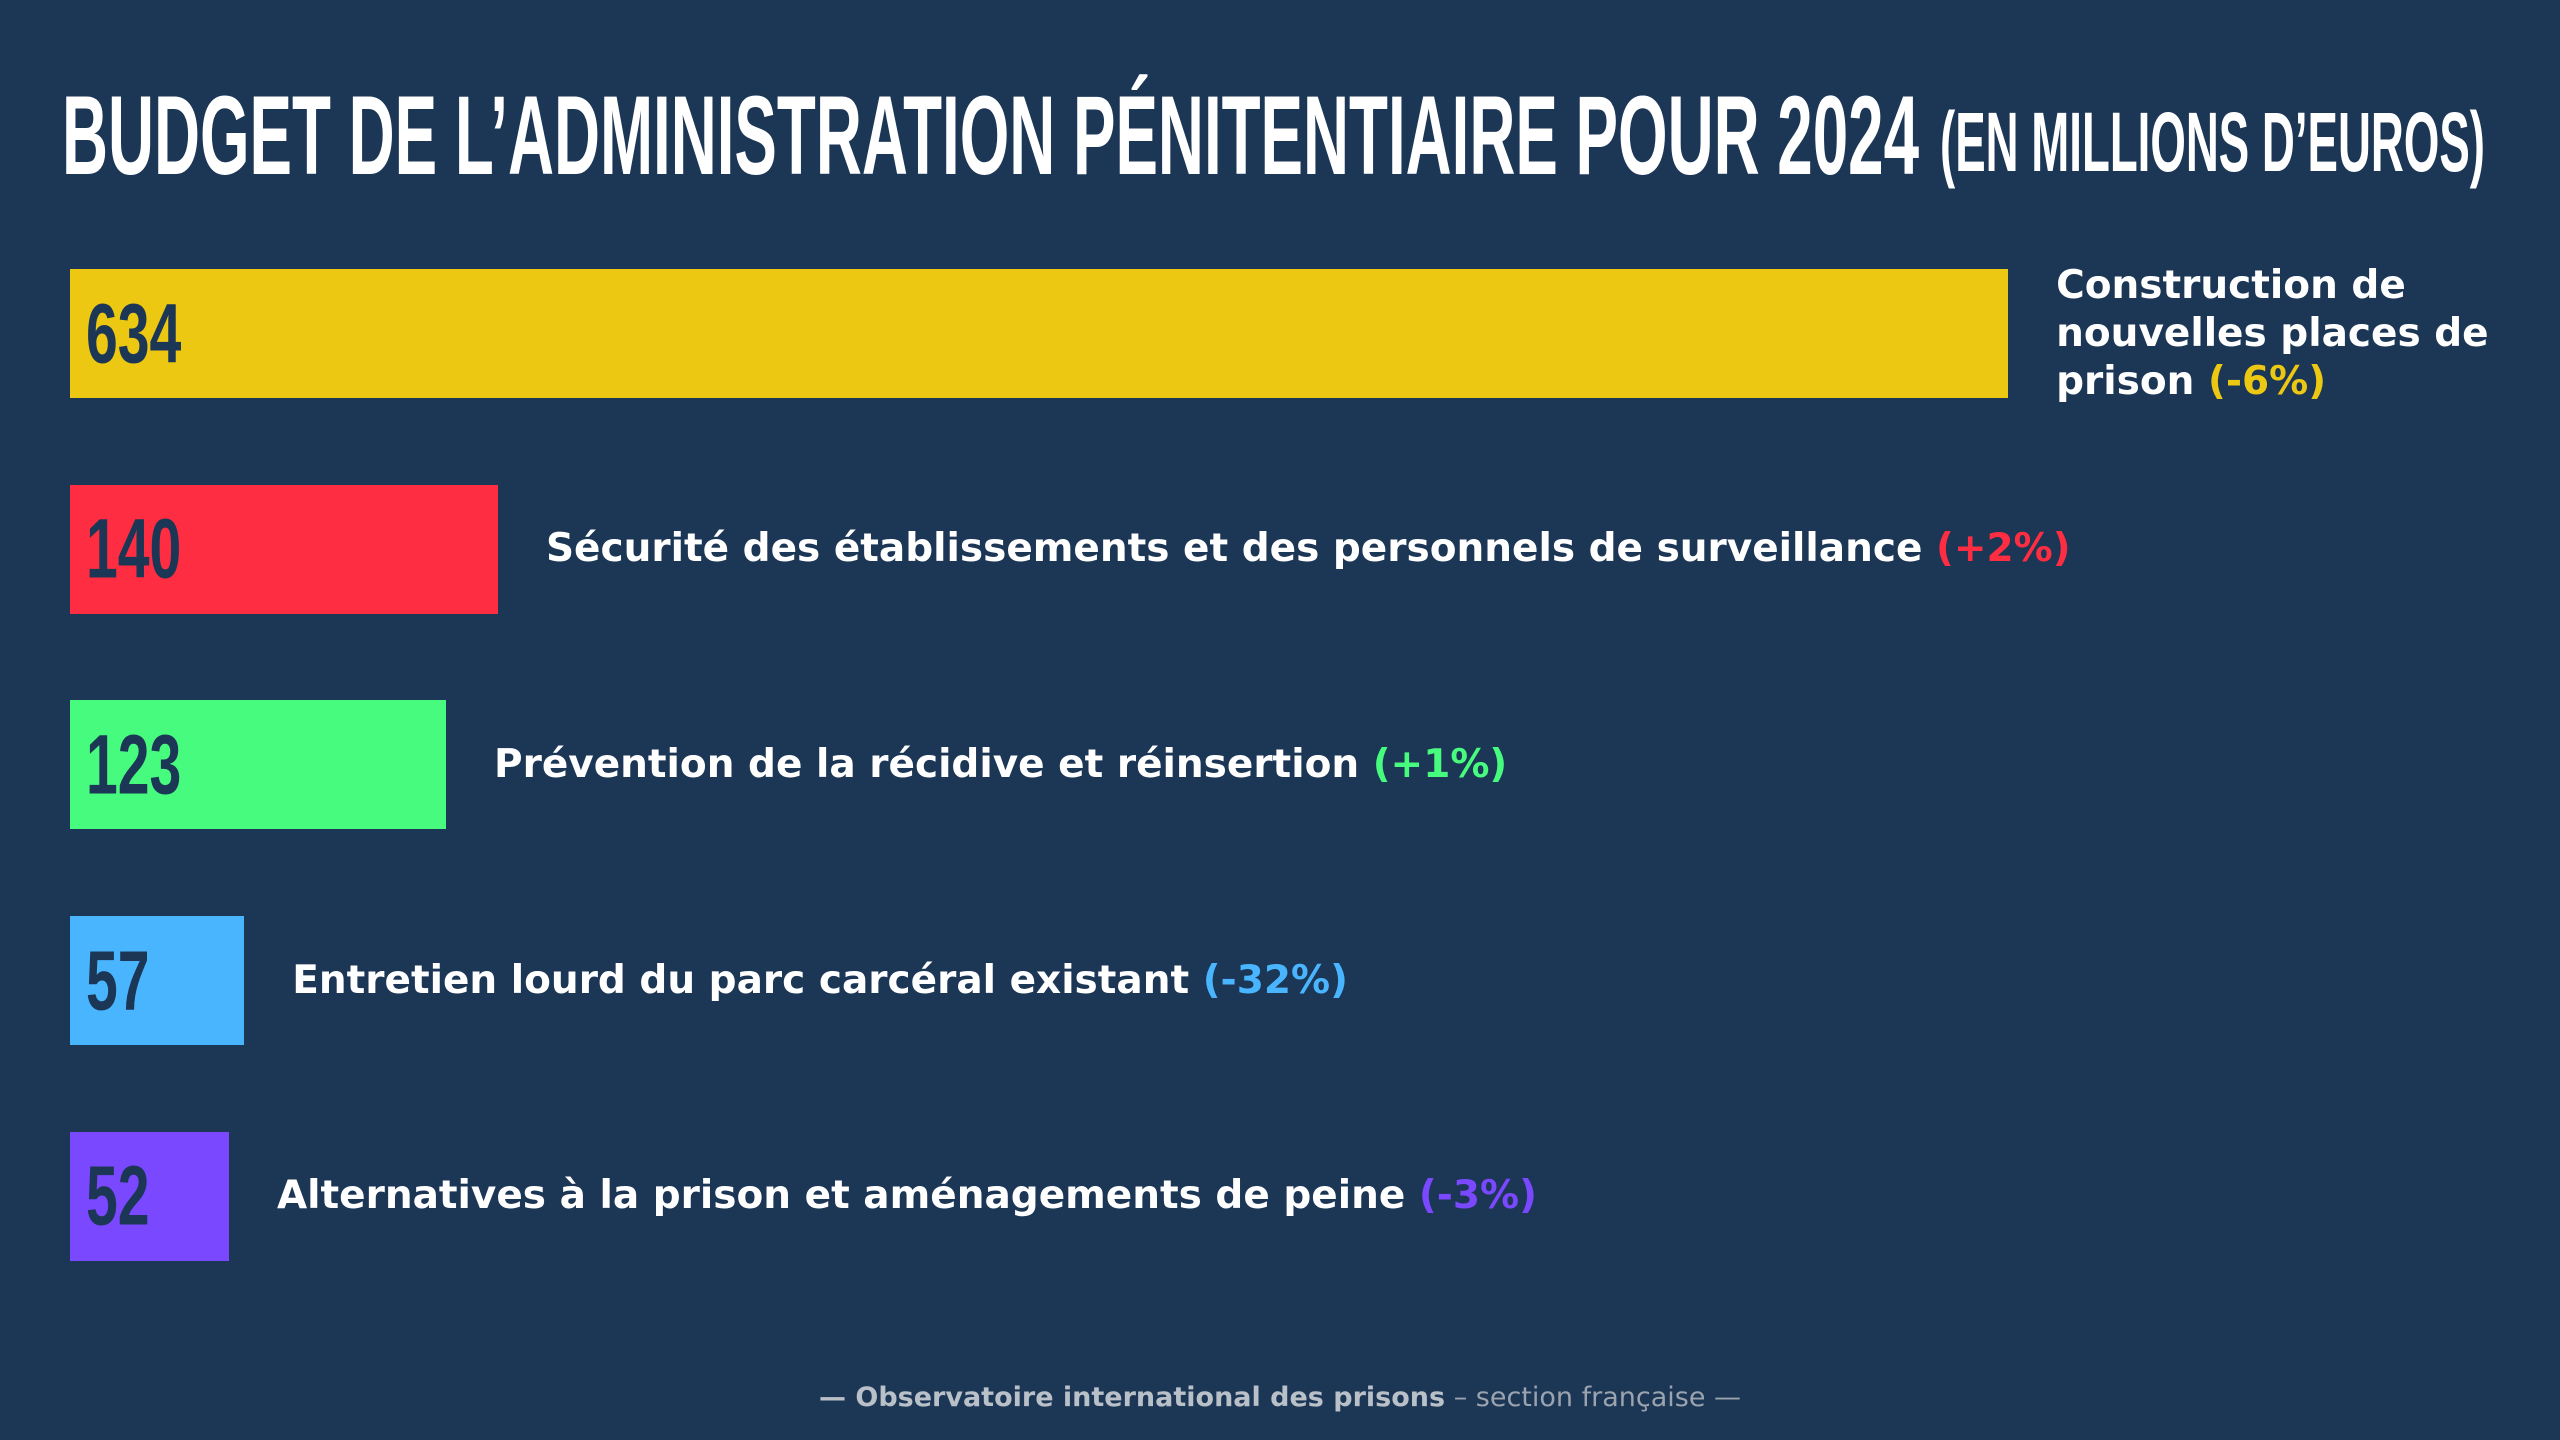 The width and height of the screenshot is (2560, 1440). I want to click on value-label: 140, so click(134, 548).